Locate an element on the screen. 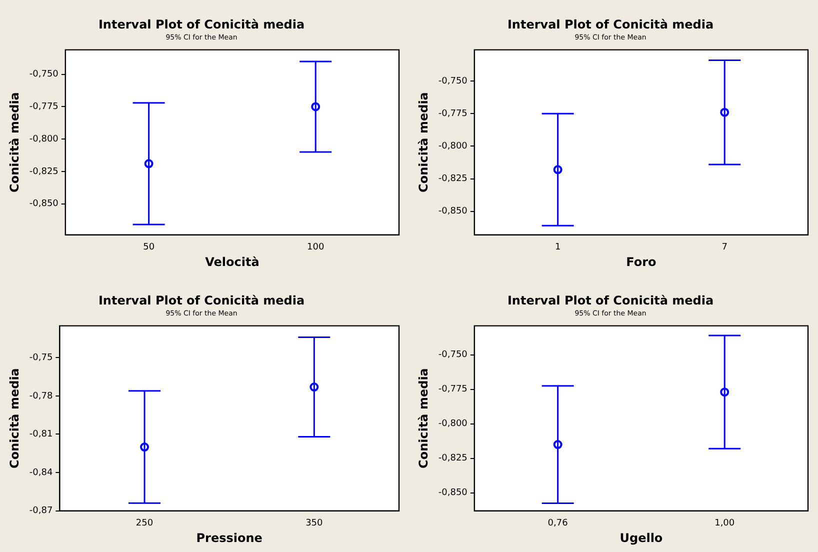 The width and height of the screenshot is (818, 552). y-tick-label: -0,81 is located at coordinates (41, 435).